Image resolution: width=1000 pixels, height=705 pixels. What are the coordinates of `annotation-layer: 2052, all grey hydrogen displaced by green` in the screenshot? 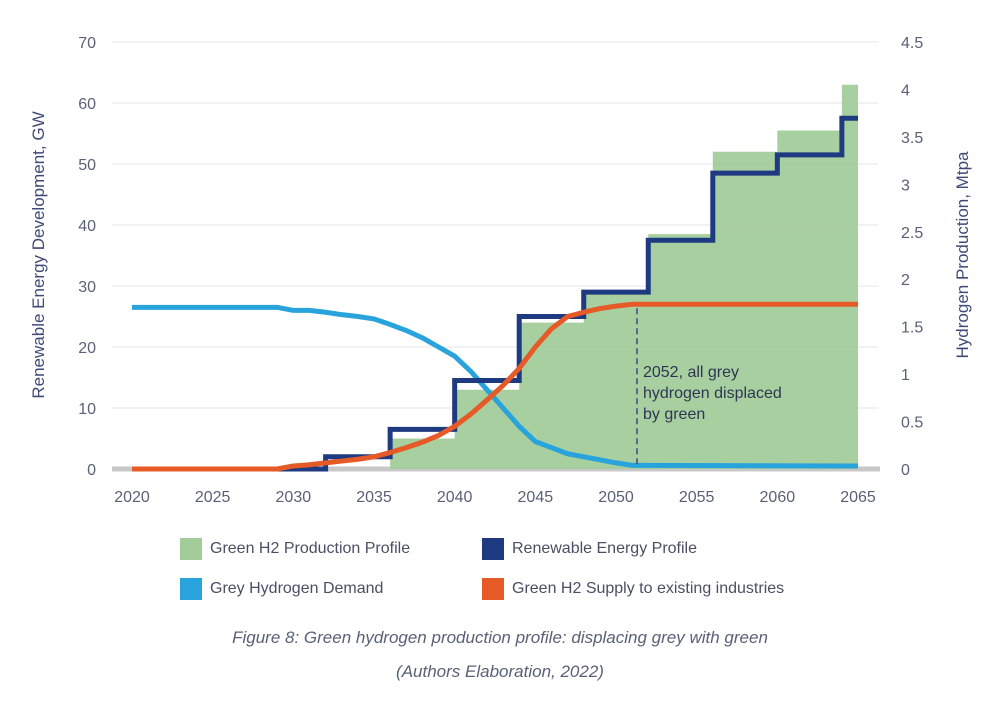 It's located at (709, 387).